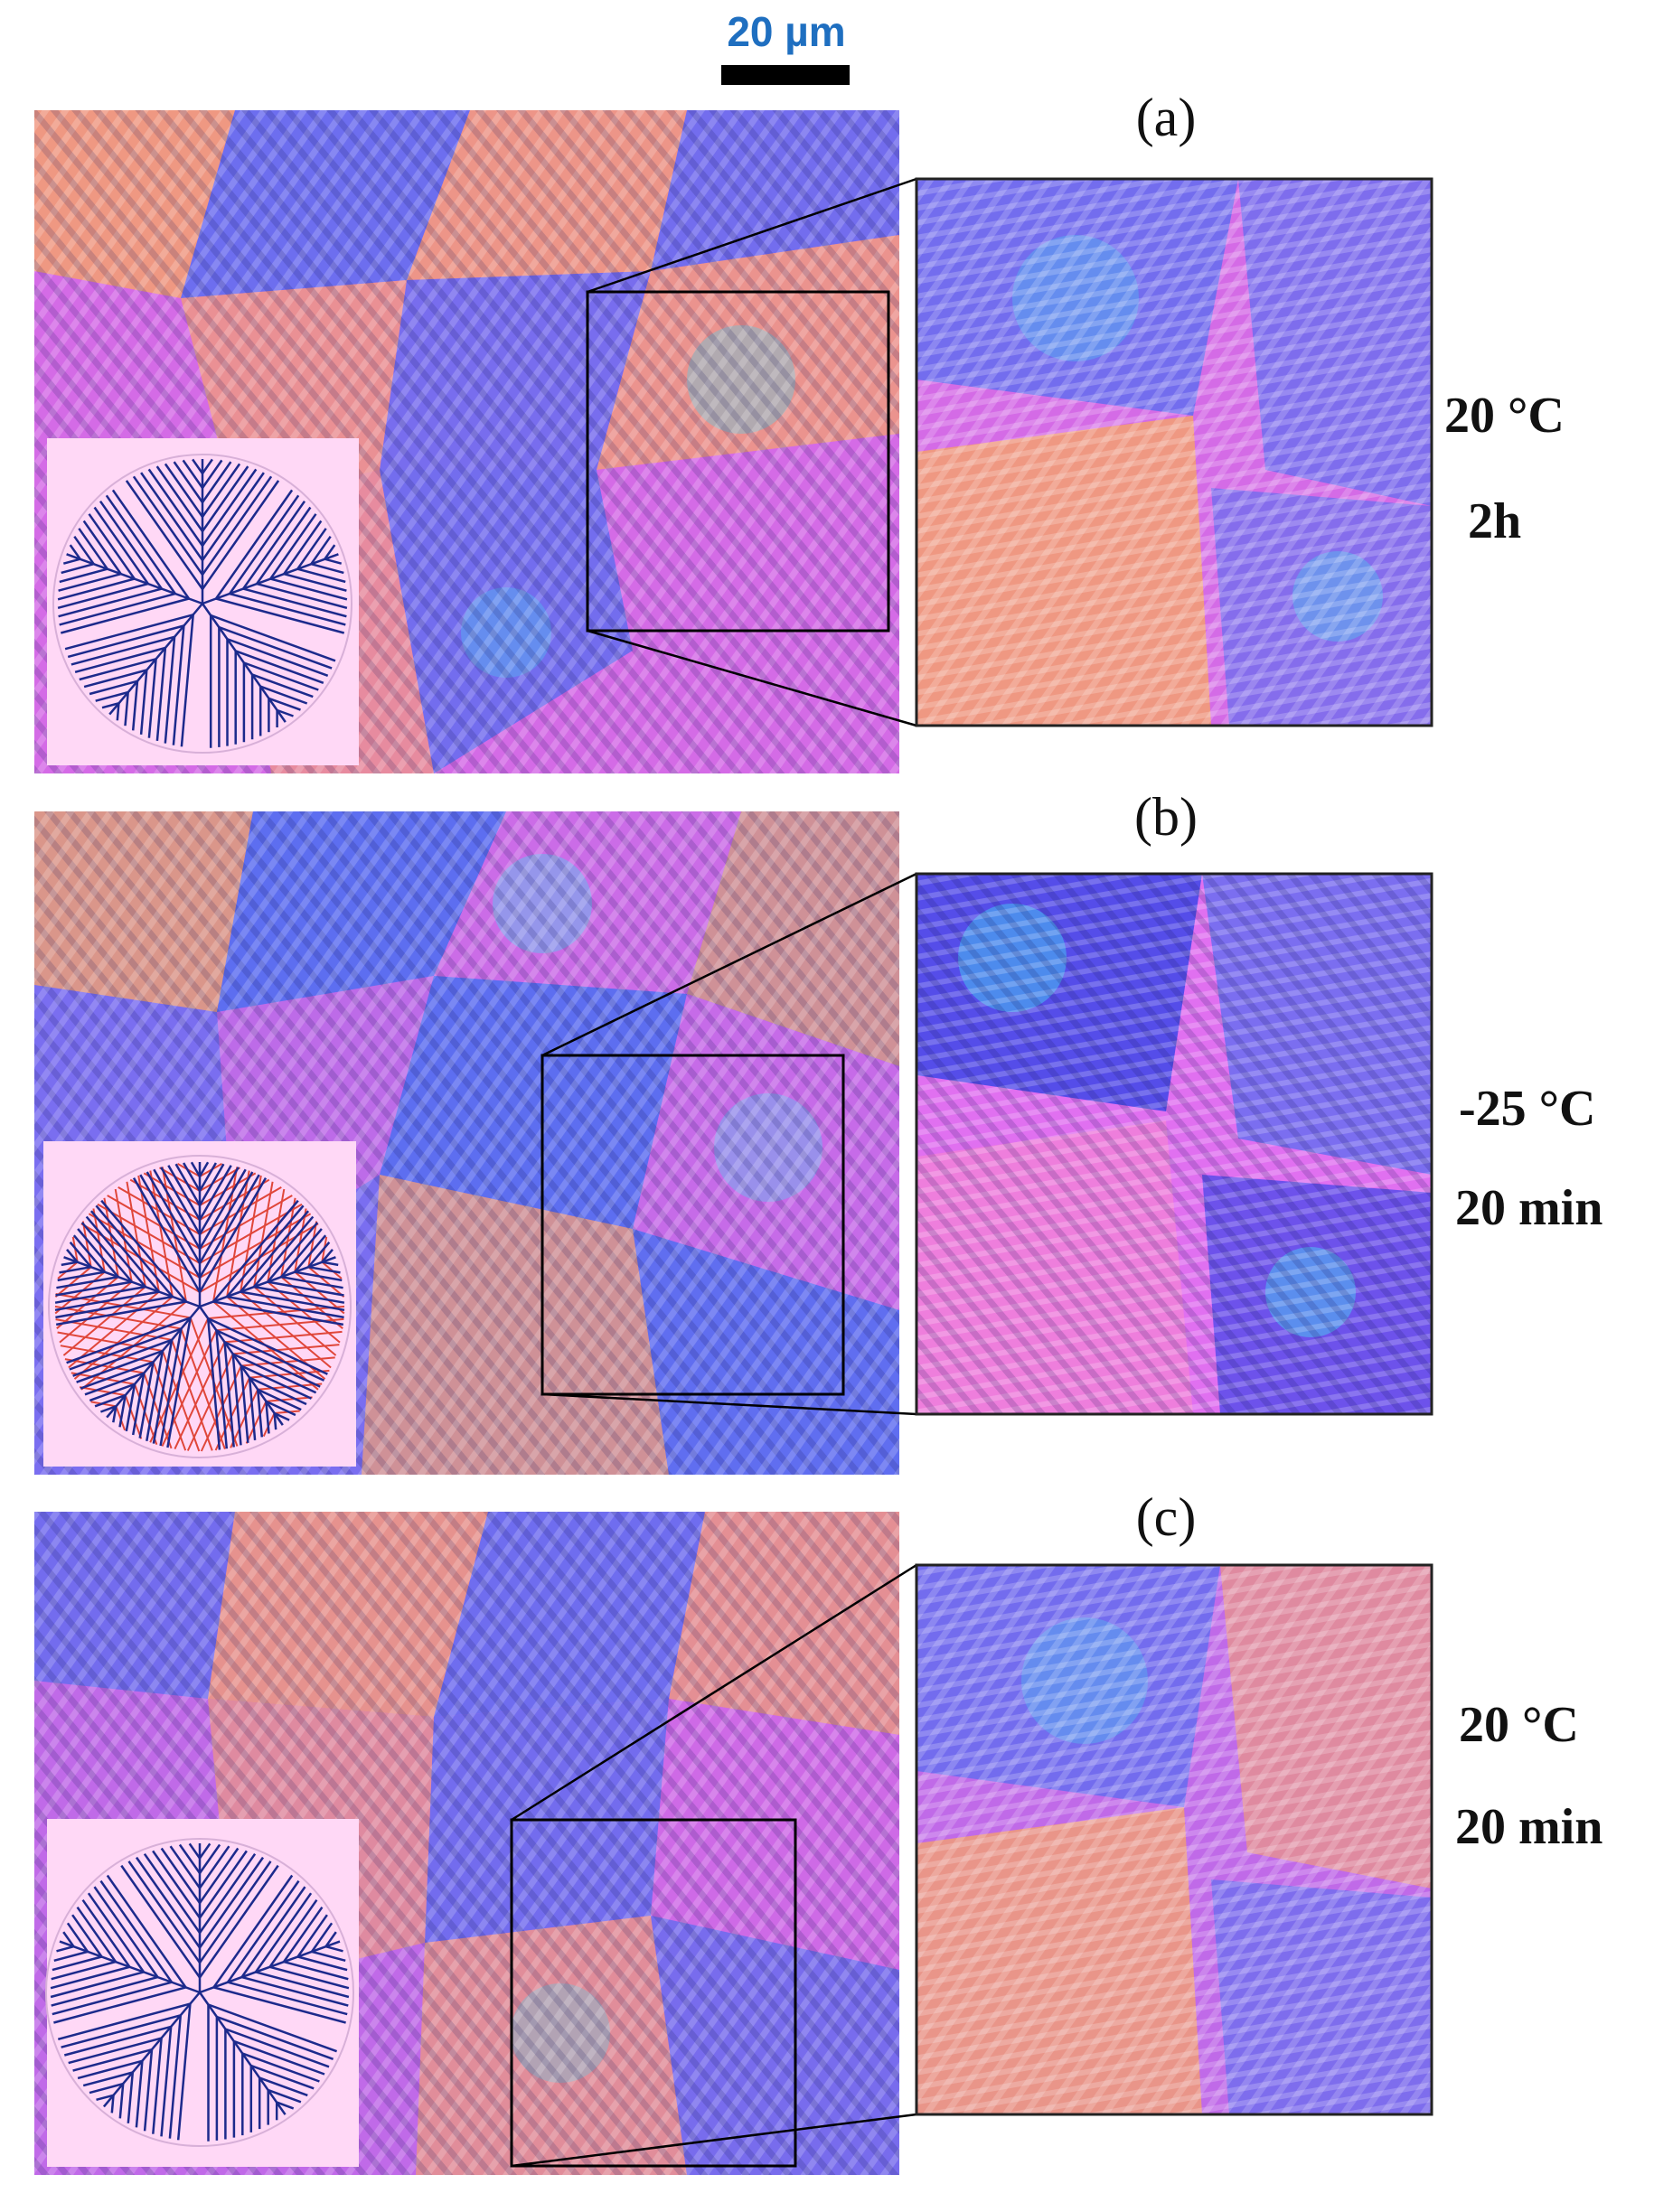  Describe the element at coordinates (729, 1404) in the screenshot. I see `panel-b-connector-bottom` at that location.